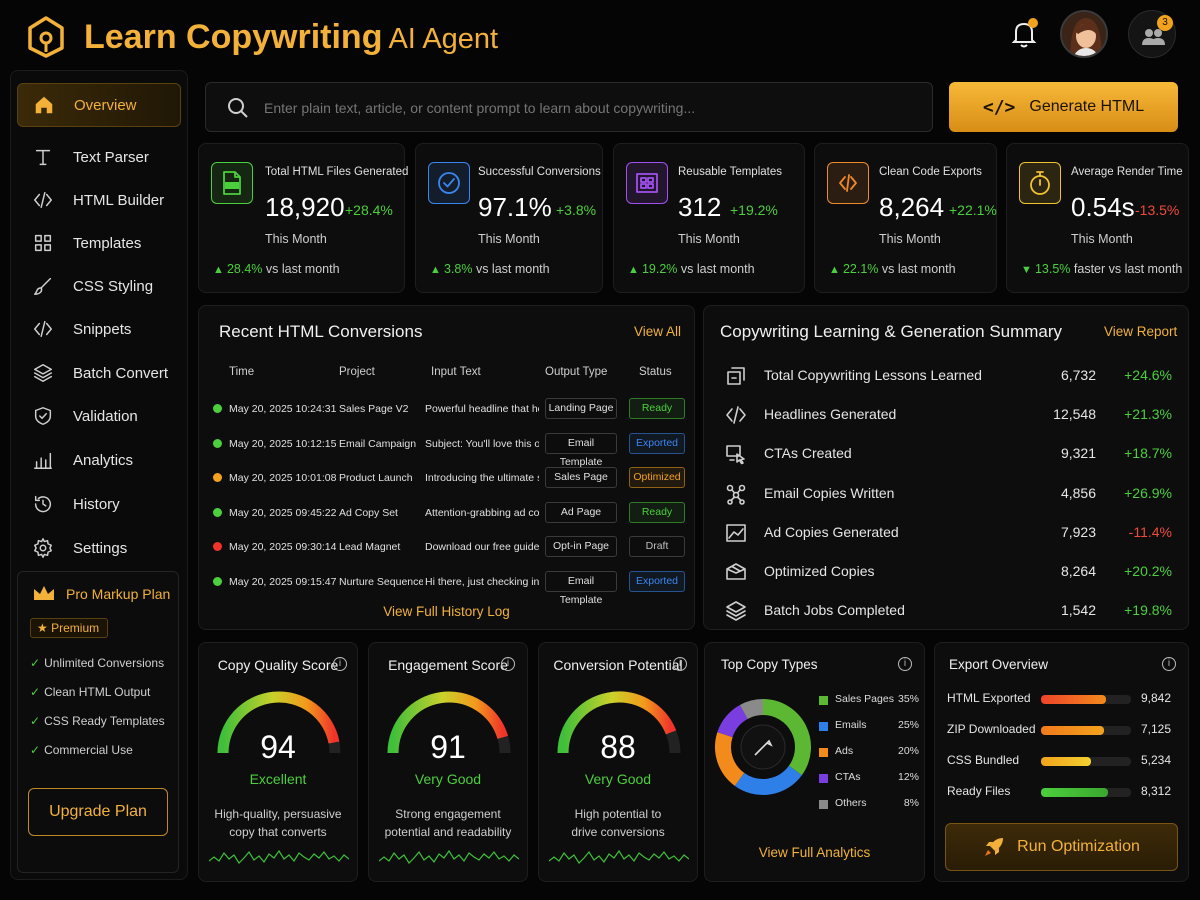 Image resolution: width=1200 pixels, height=900 pixels. Describe the element at coordinates (283, 478) in the screenshot. I see `cell-time: May 20, 2025 10:01:08` at that location.